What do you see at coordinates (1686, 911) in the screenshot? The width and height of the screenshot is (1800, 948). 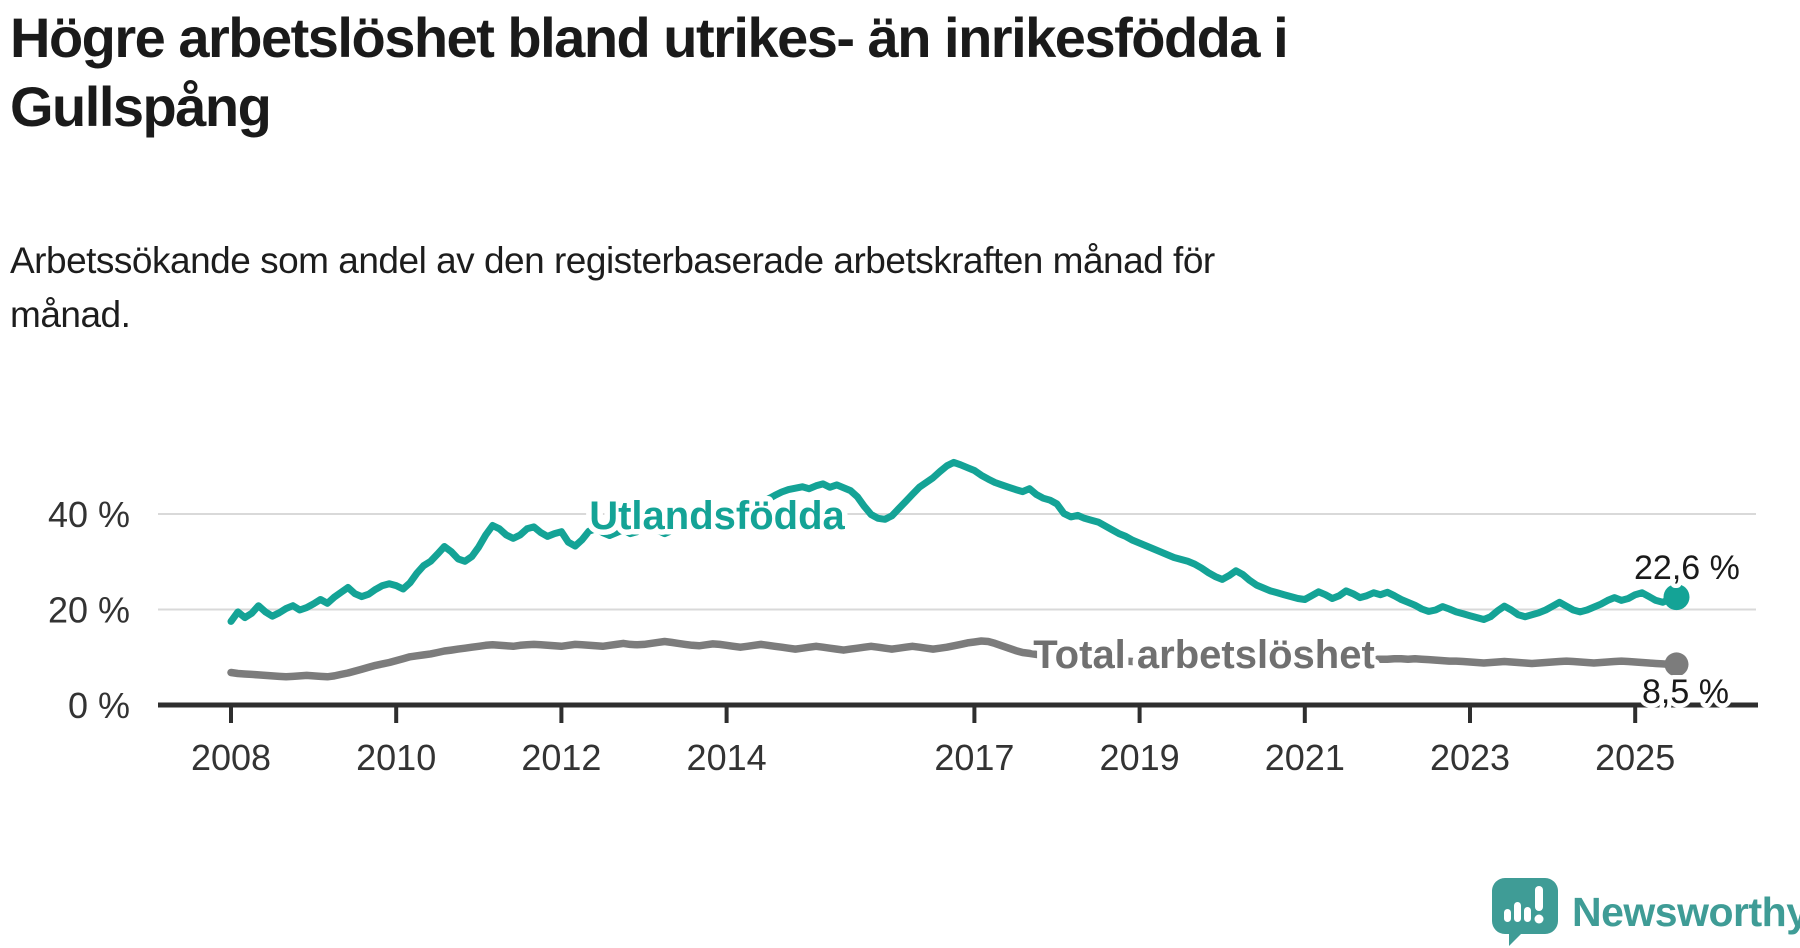 I see `newsworthy-brand-name: Newsworthy` at bounding box center [1686, 911].